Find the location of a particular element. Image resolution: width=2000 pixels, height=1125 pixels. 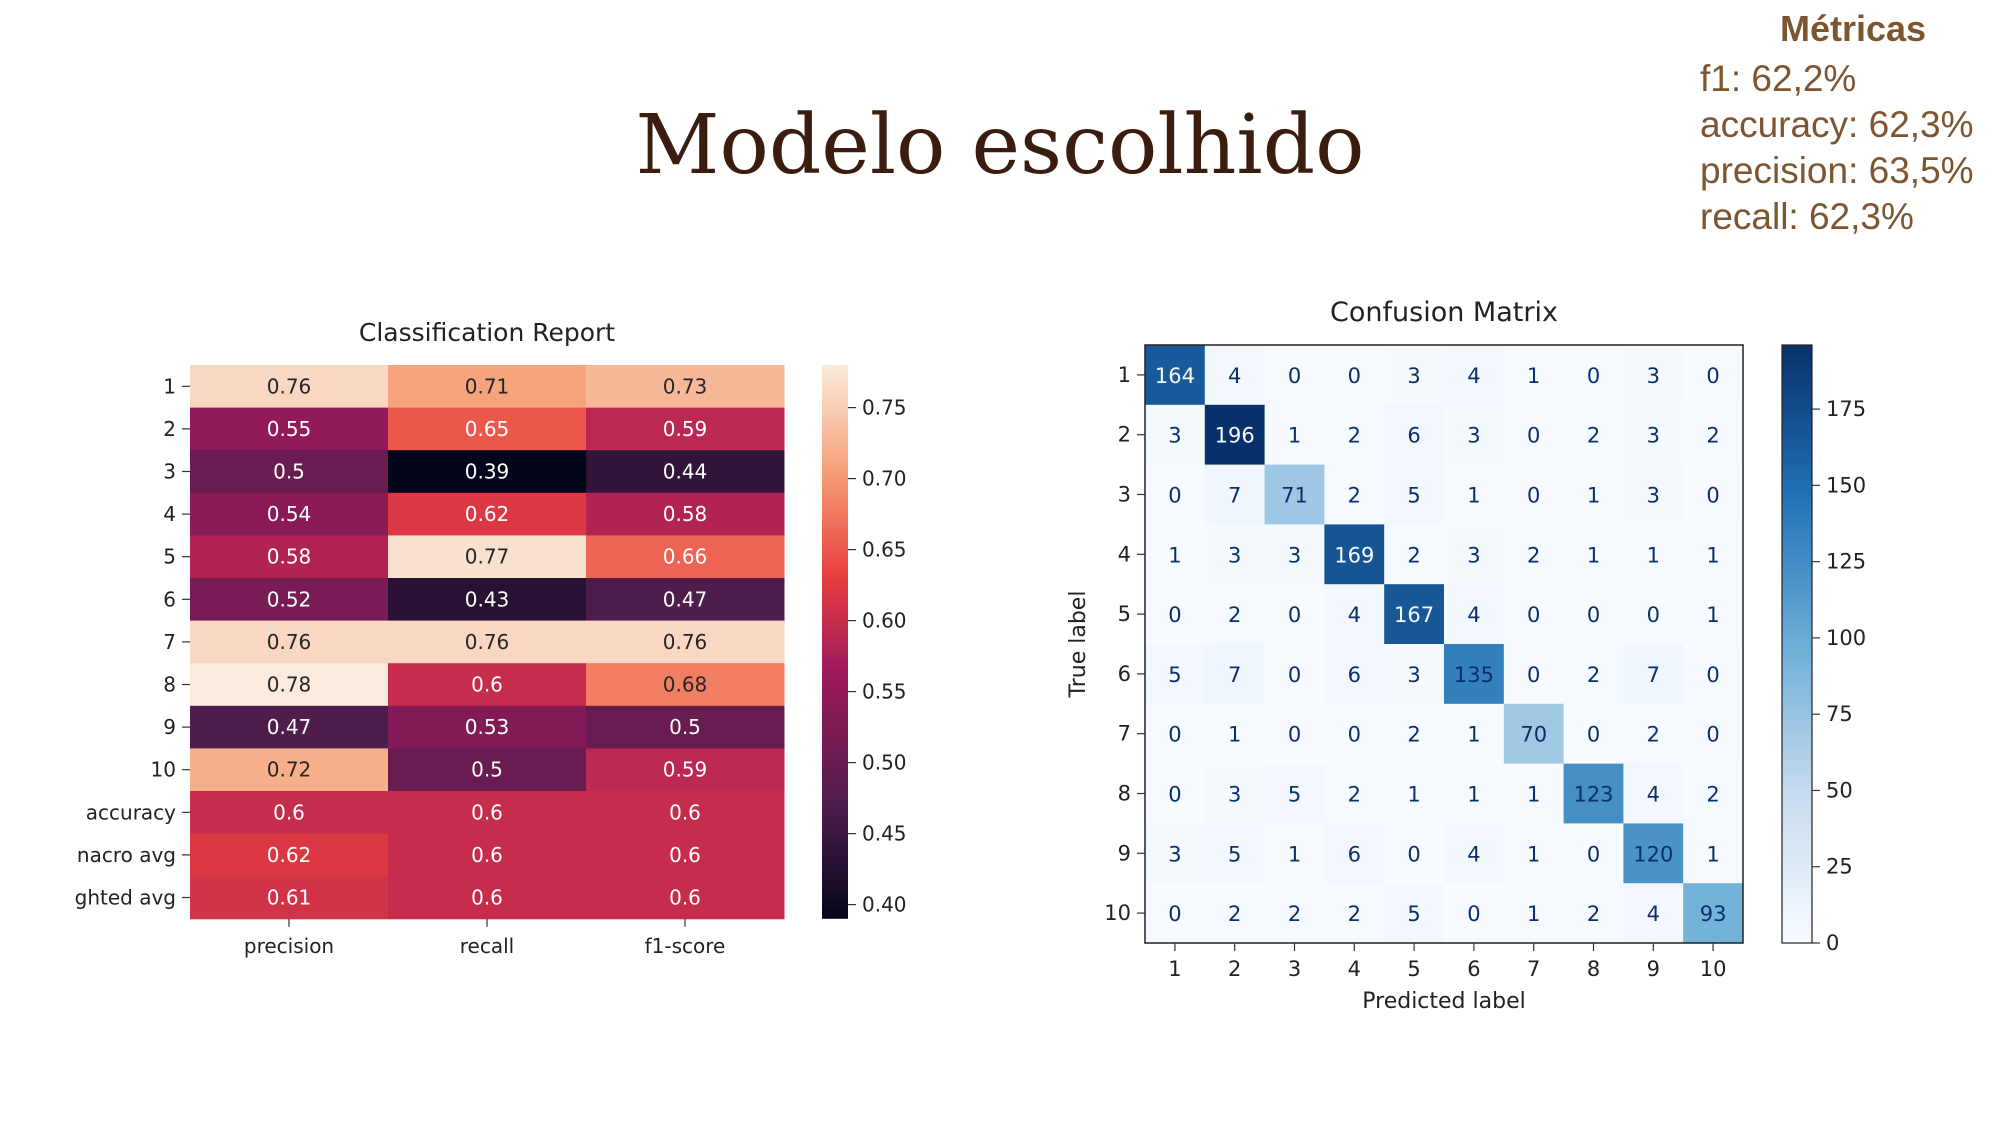

metric-value: 63,5% is located at coordinates (1921, 170).